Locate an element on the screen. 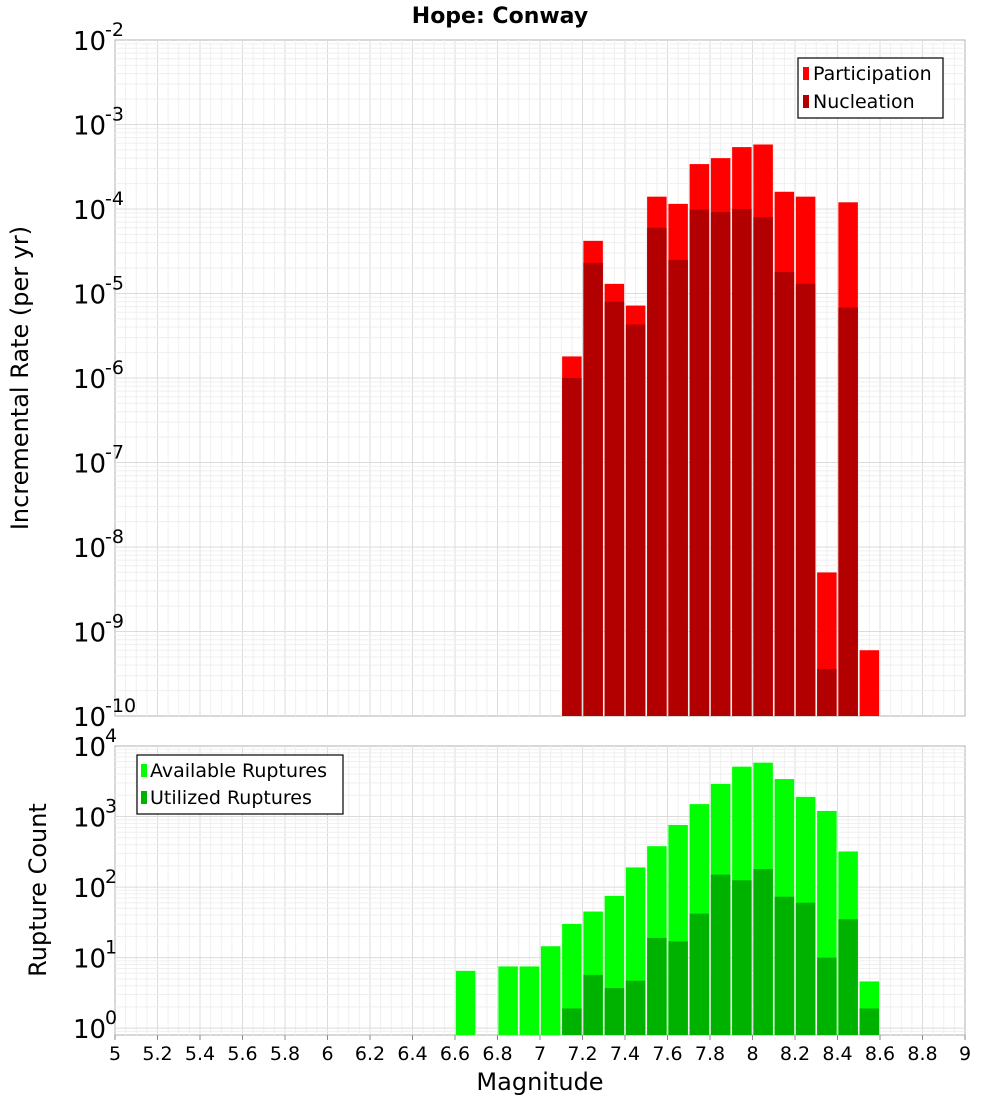  y-tick-exponent: 2 is located at coordinates (111, 877).